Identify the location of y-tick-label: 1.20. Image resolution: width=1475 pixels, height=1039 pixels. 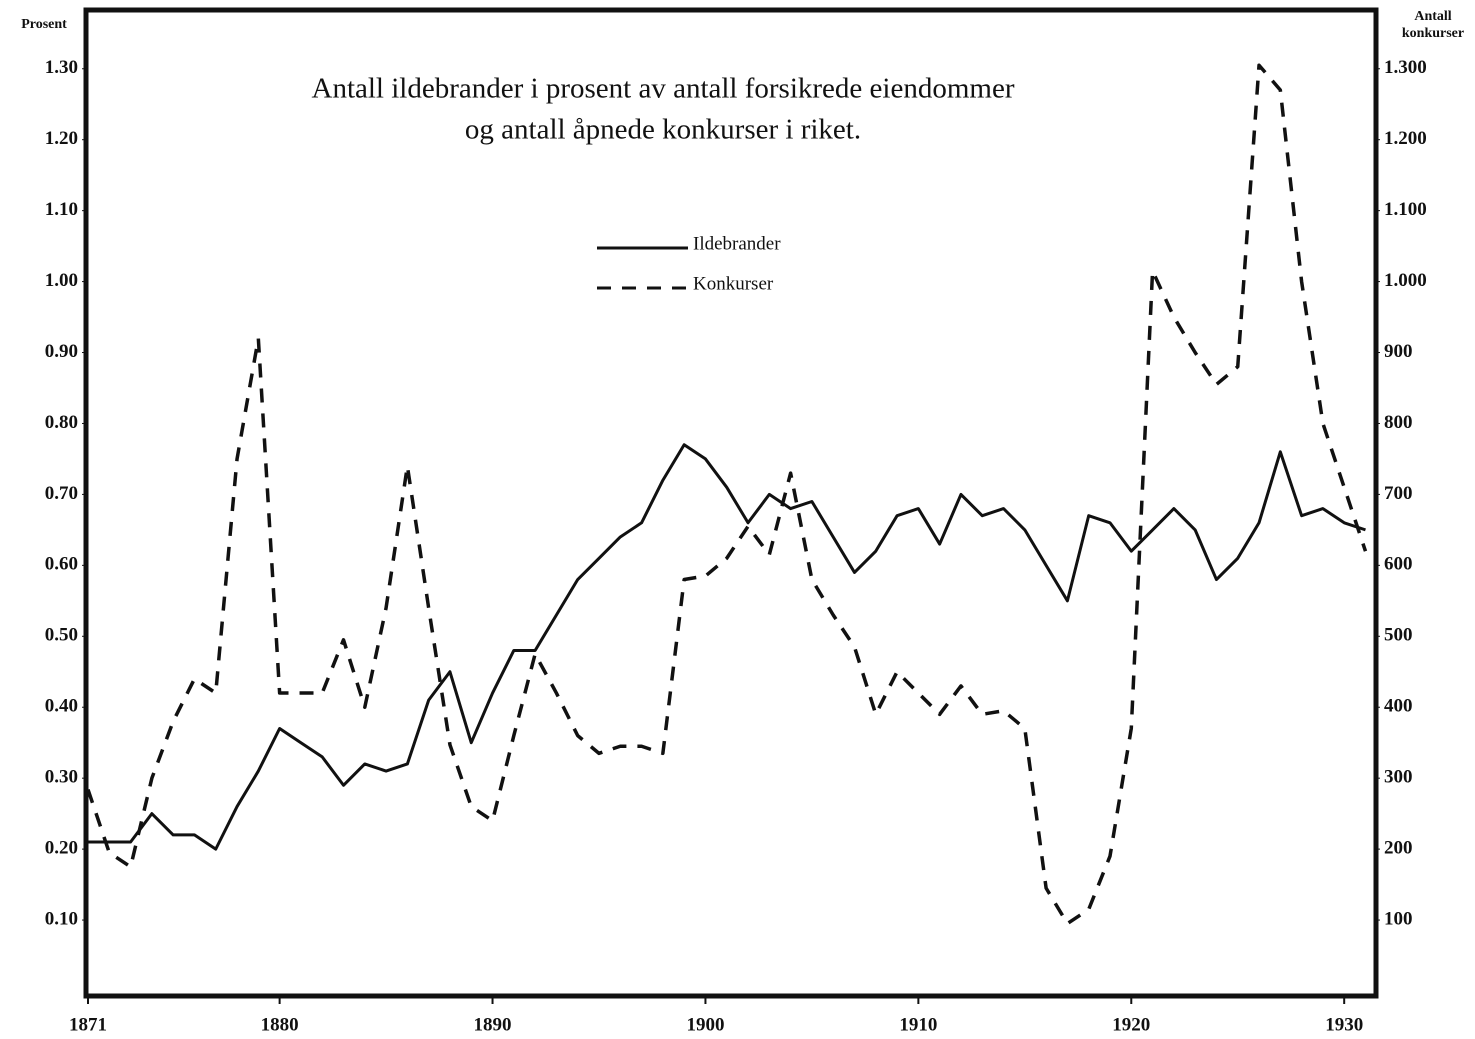
(61, 138).